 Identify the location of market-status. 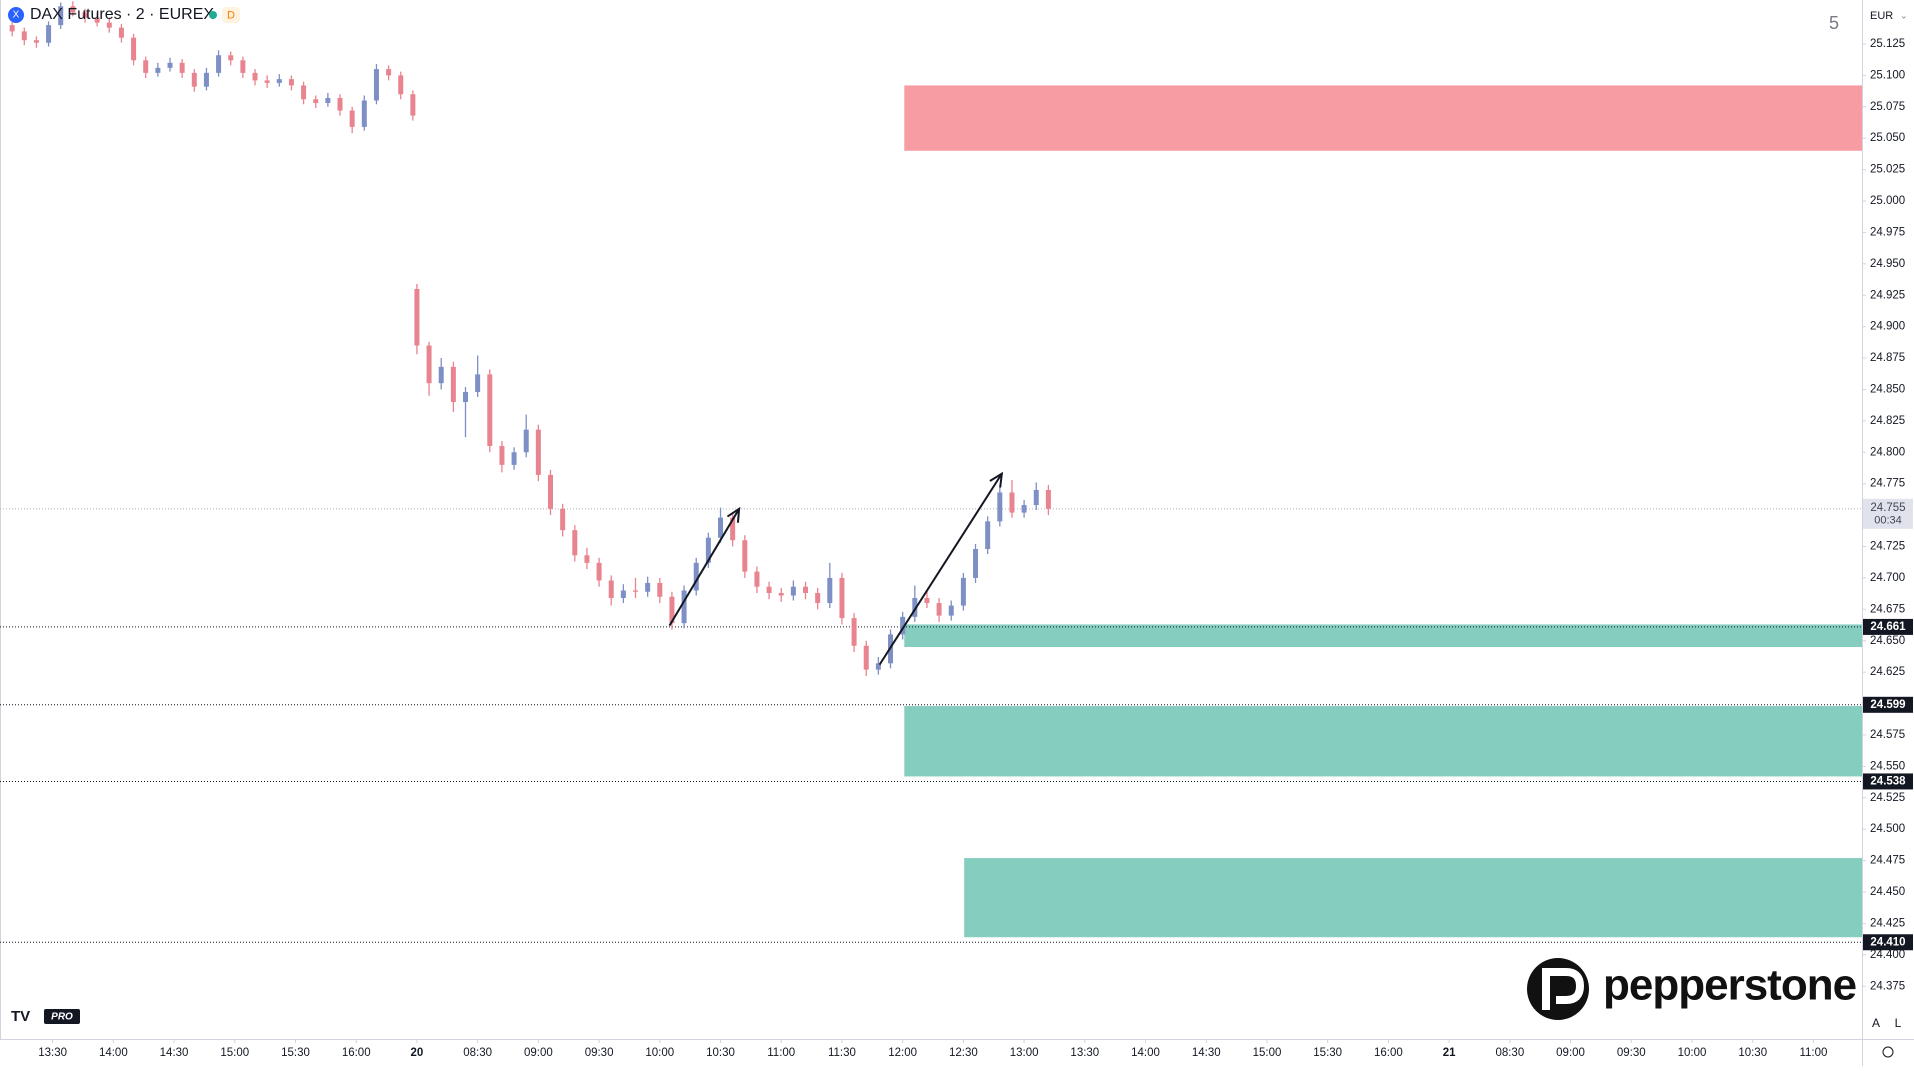
(213, 15).